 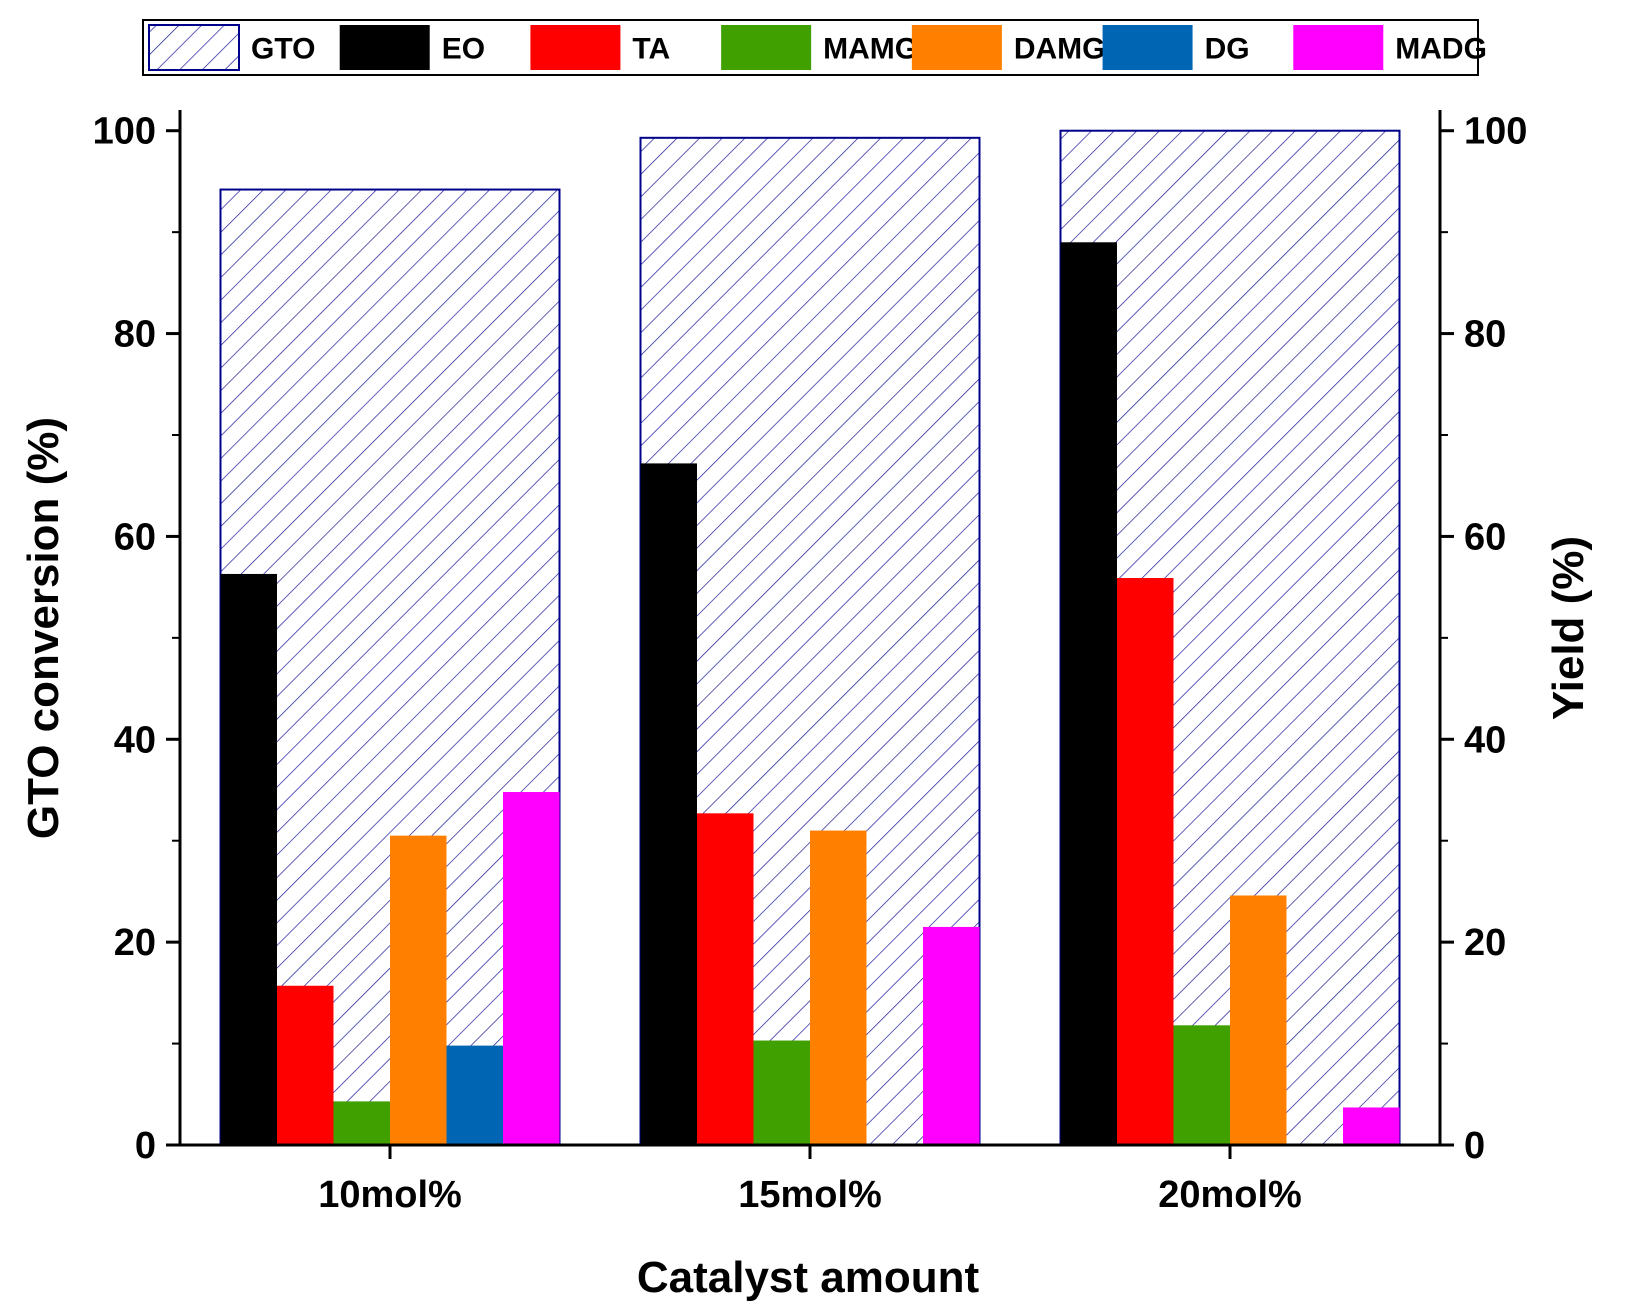 I want to click on bar-madg-10mol%, so click(x=531, y=968).